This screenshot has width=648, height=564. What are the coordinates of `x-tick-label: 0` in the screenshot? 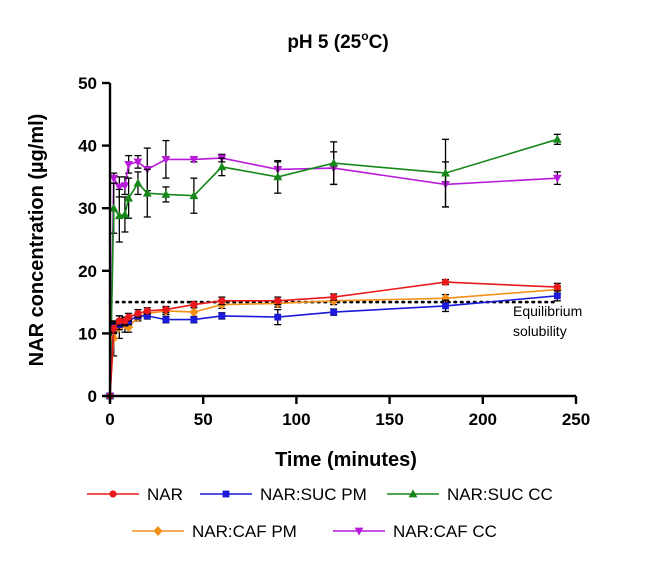 It's located at (109, 419).